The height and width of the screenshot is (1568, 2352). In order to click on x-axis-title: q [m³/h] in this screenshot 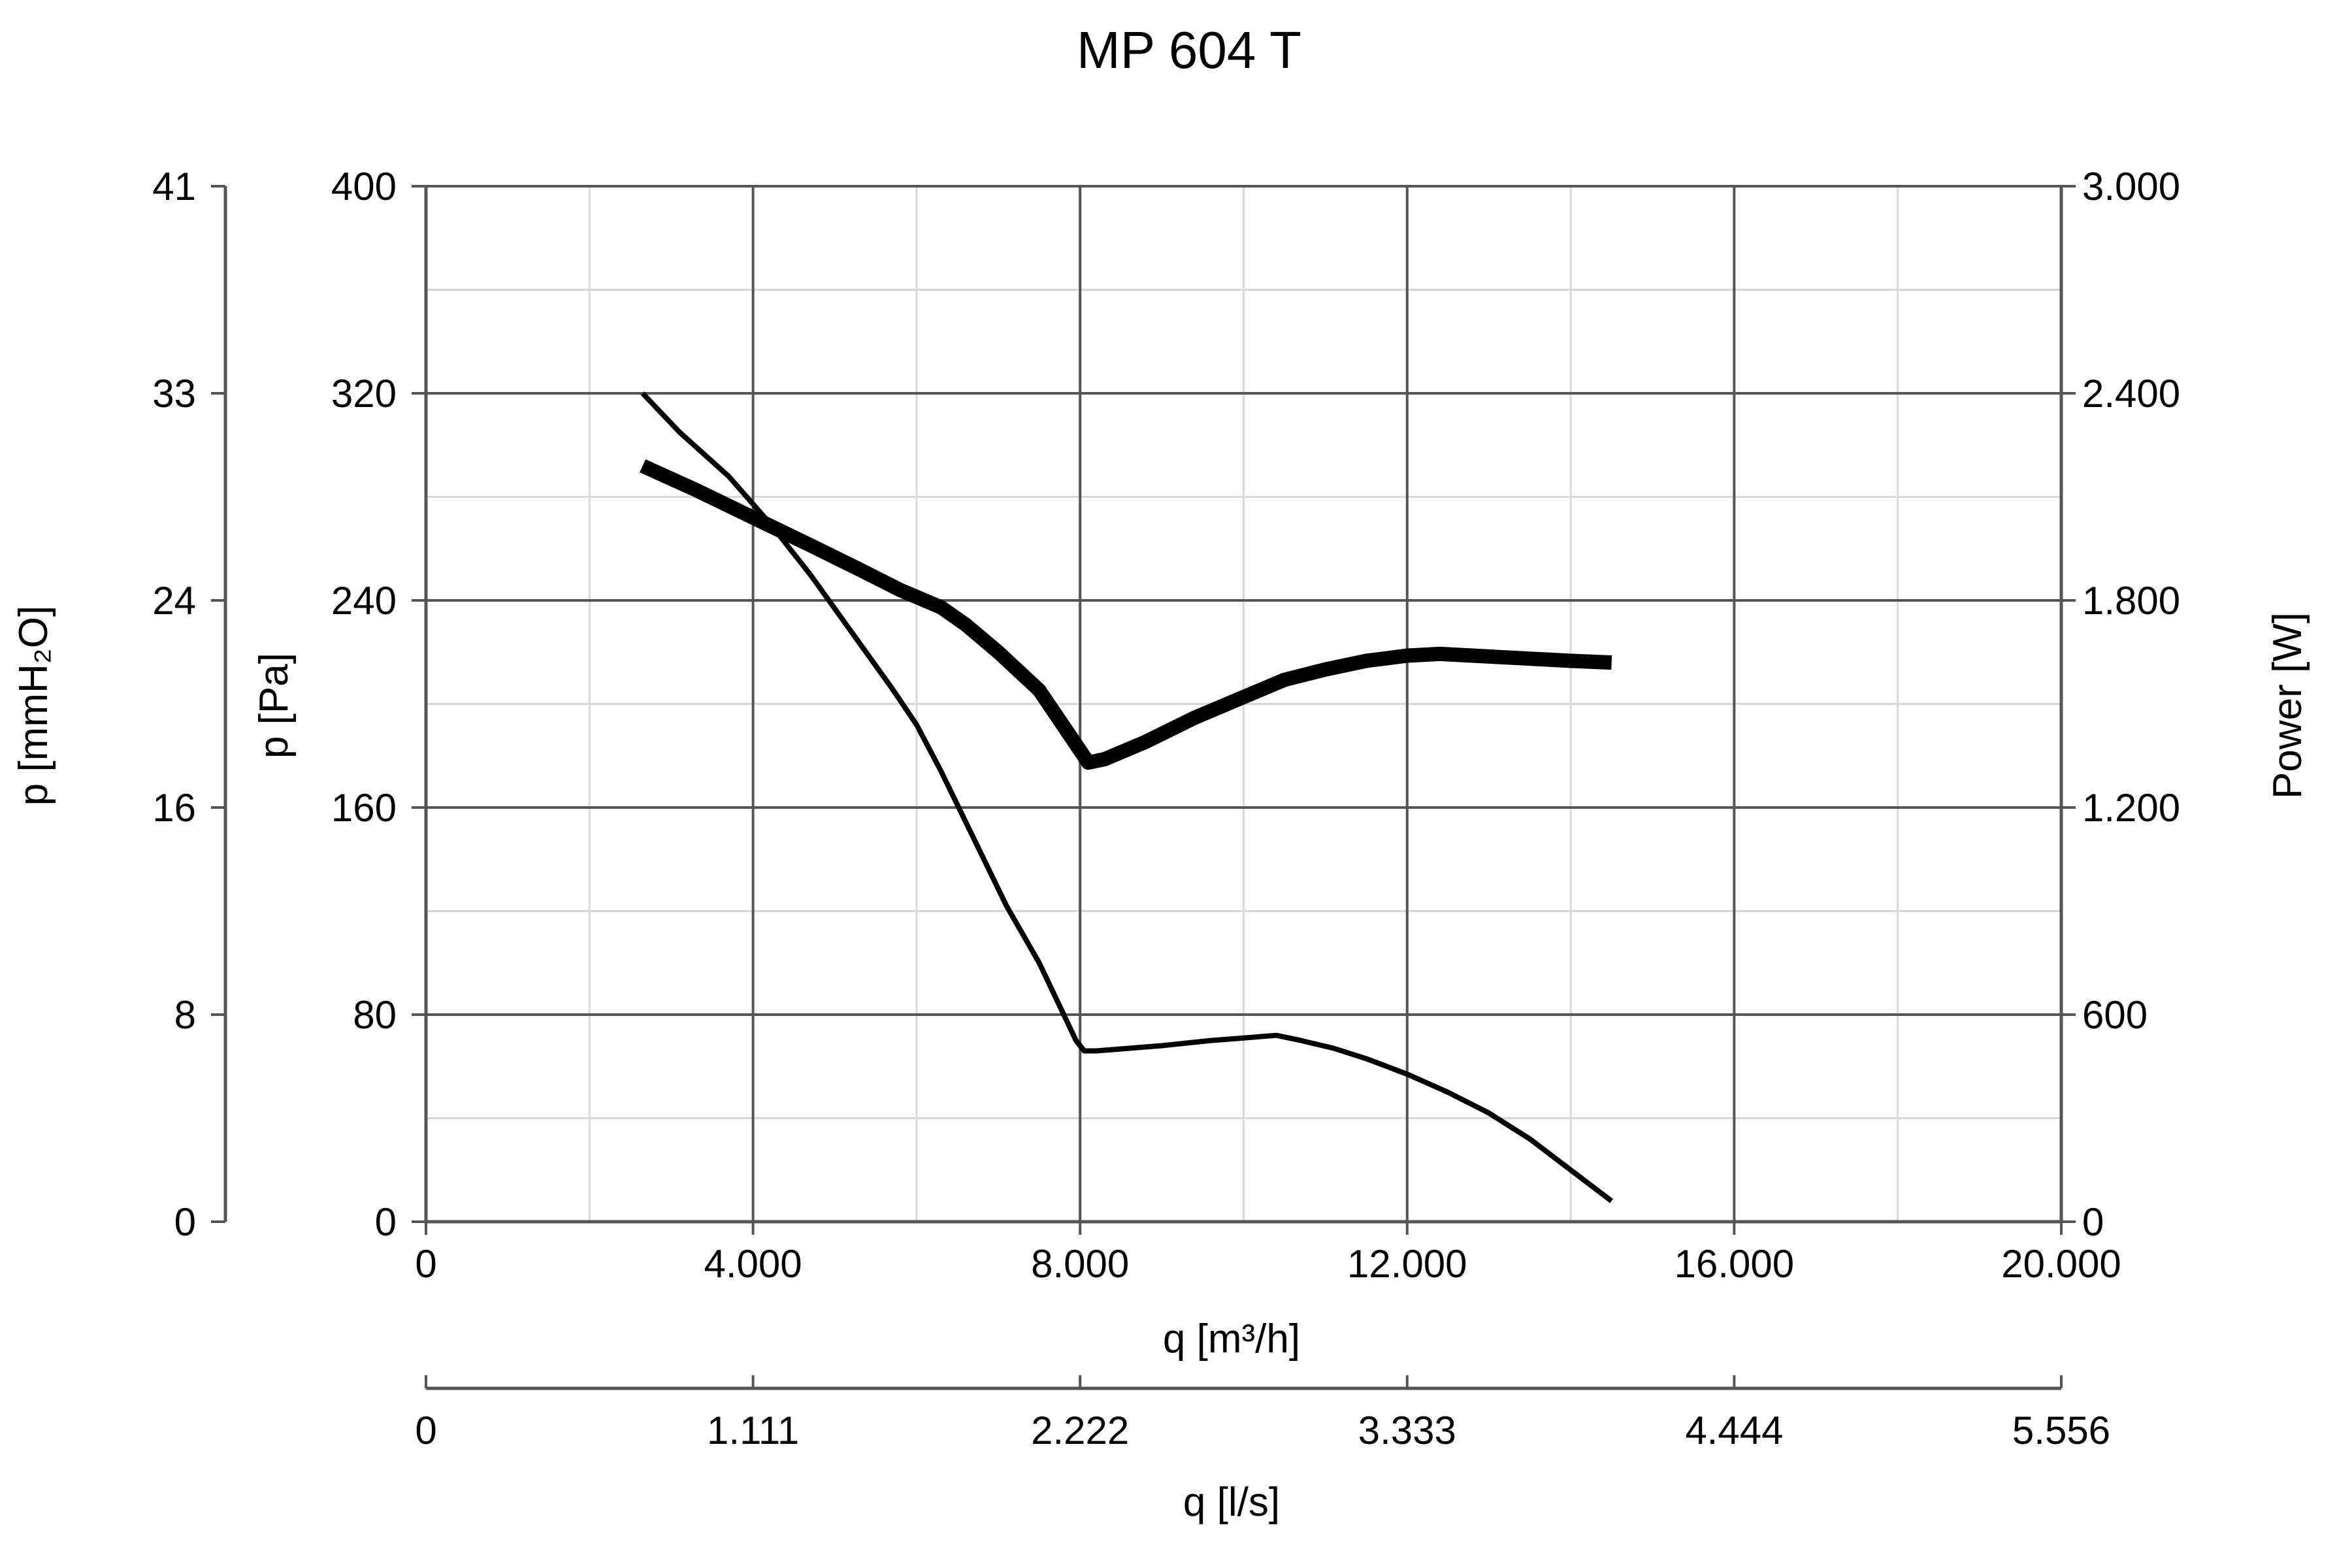, I will do `click(1231, 1339)`.